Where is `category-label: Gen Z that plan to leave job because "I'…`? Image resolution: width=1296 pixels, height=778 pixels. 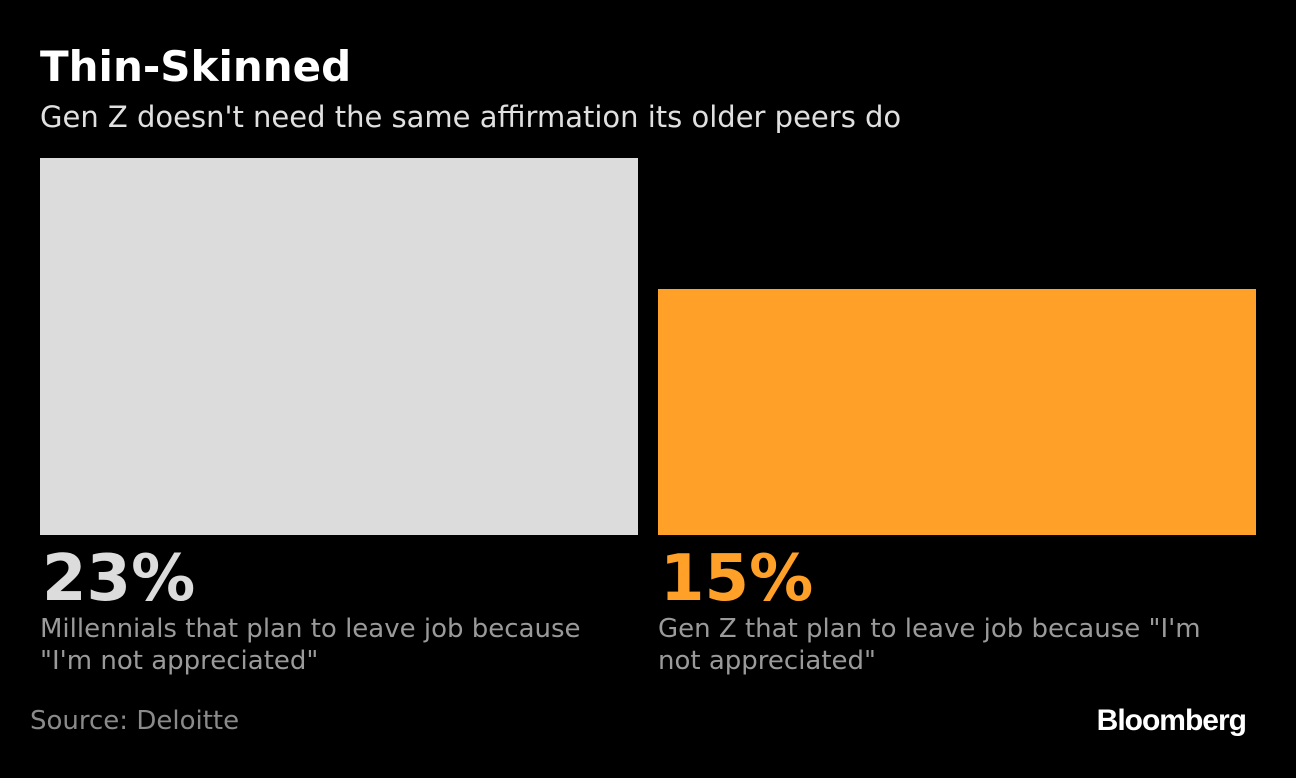
category-label: Gen Z that plan to leave job because "I'… is located at coordinates (929, 645).